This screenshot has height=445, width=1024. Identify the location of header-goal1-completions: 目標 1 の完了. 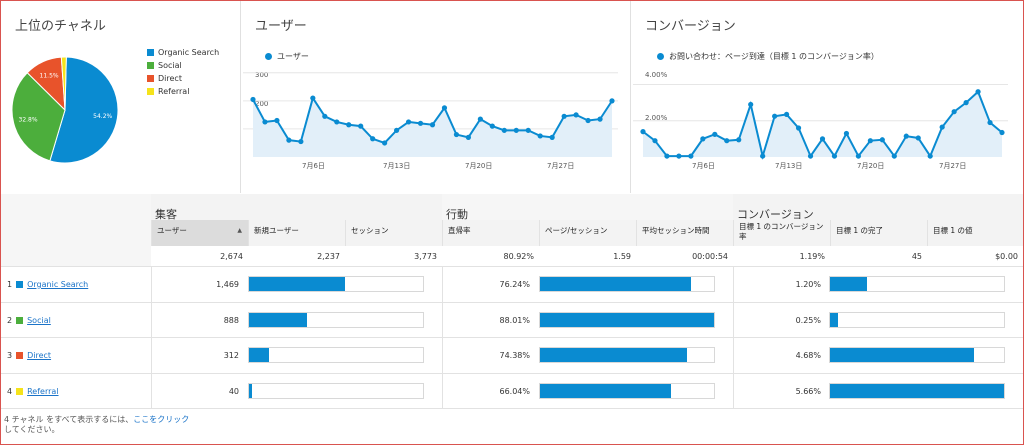
(878, 233).